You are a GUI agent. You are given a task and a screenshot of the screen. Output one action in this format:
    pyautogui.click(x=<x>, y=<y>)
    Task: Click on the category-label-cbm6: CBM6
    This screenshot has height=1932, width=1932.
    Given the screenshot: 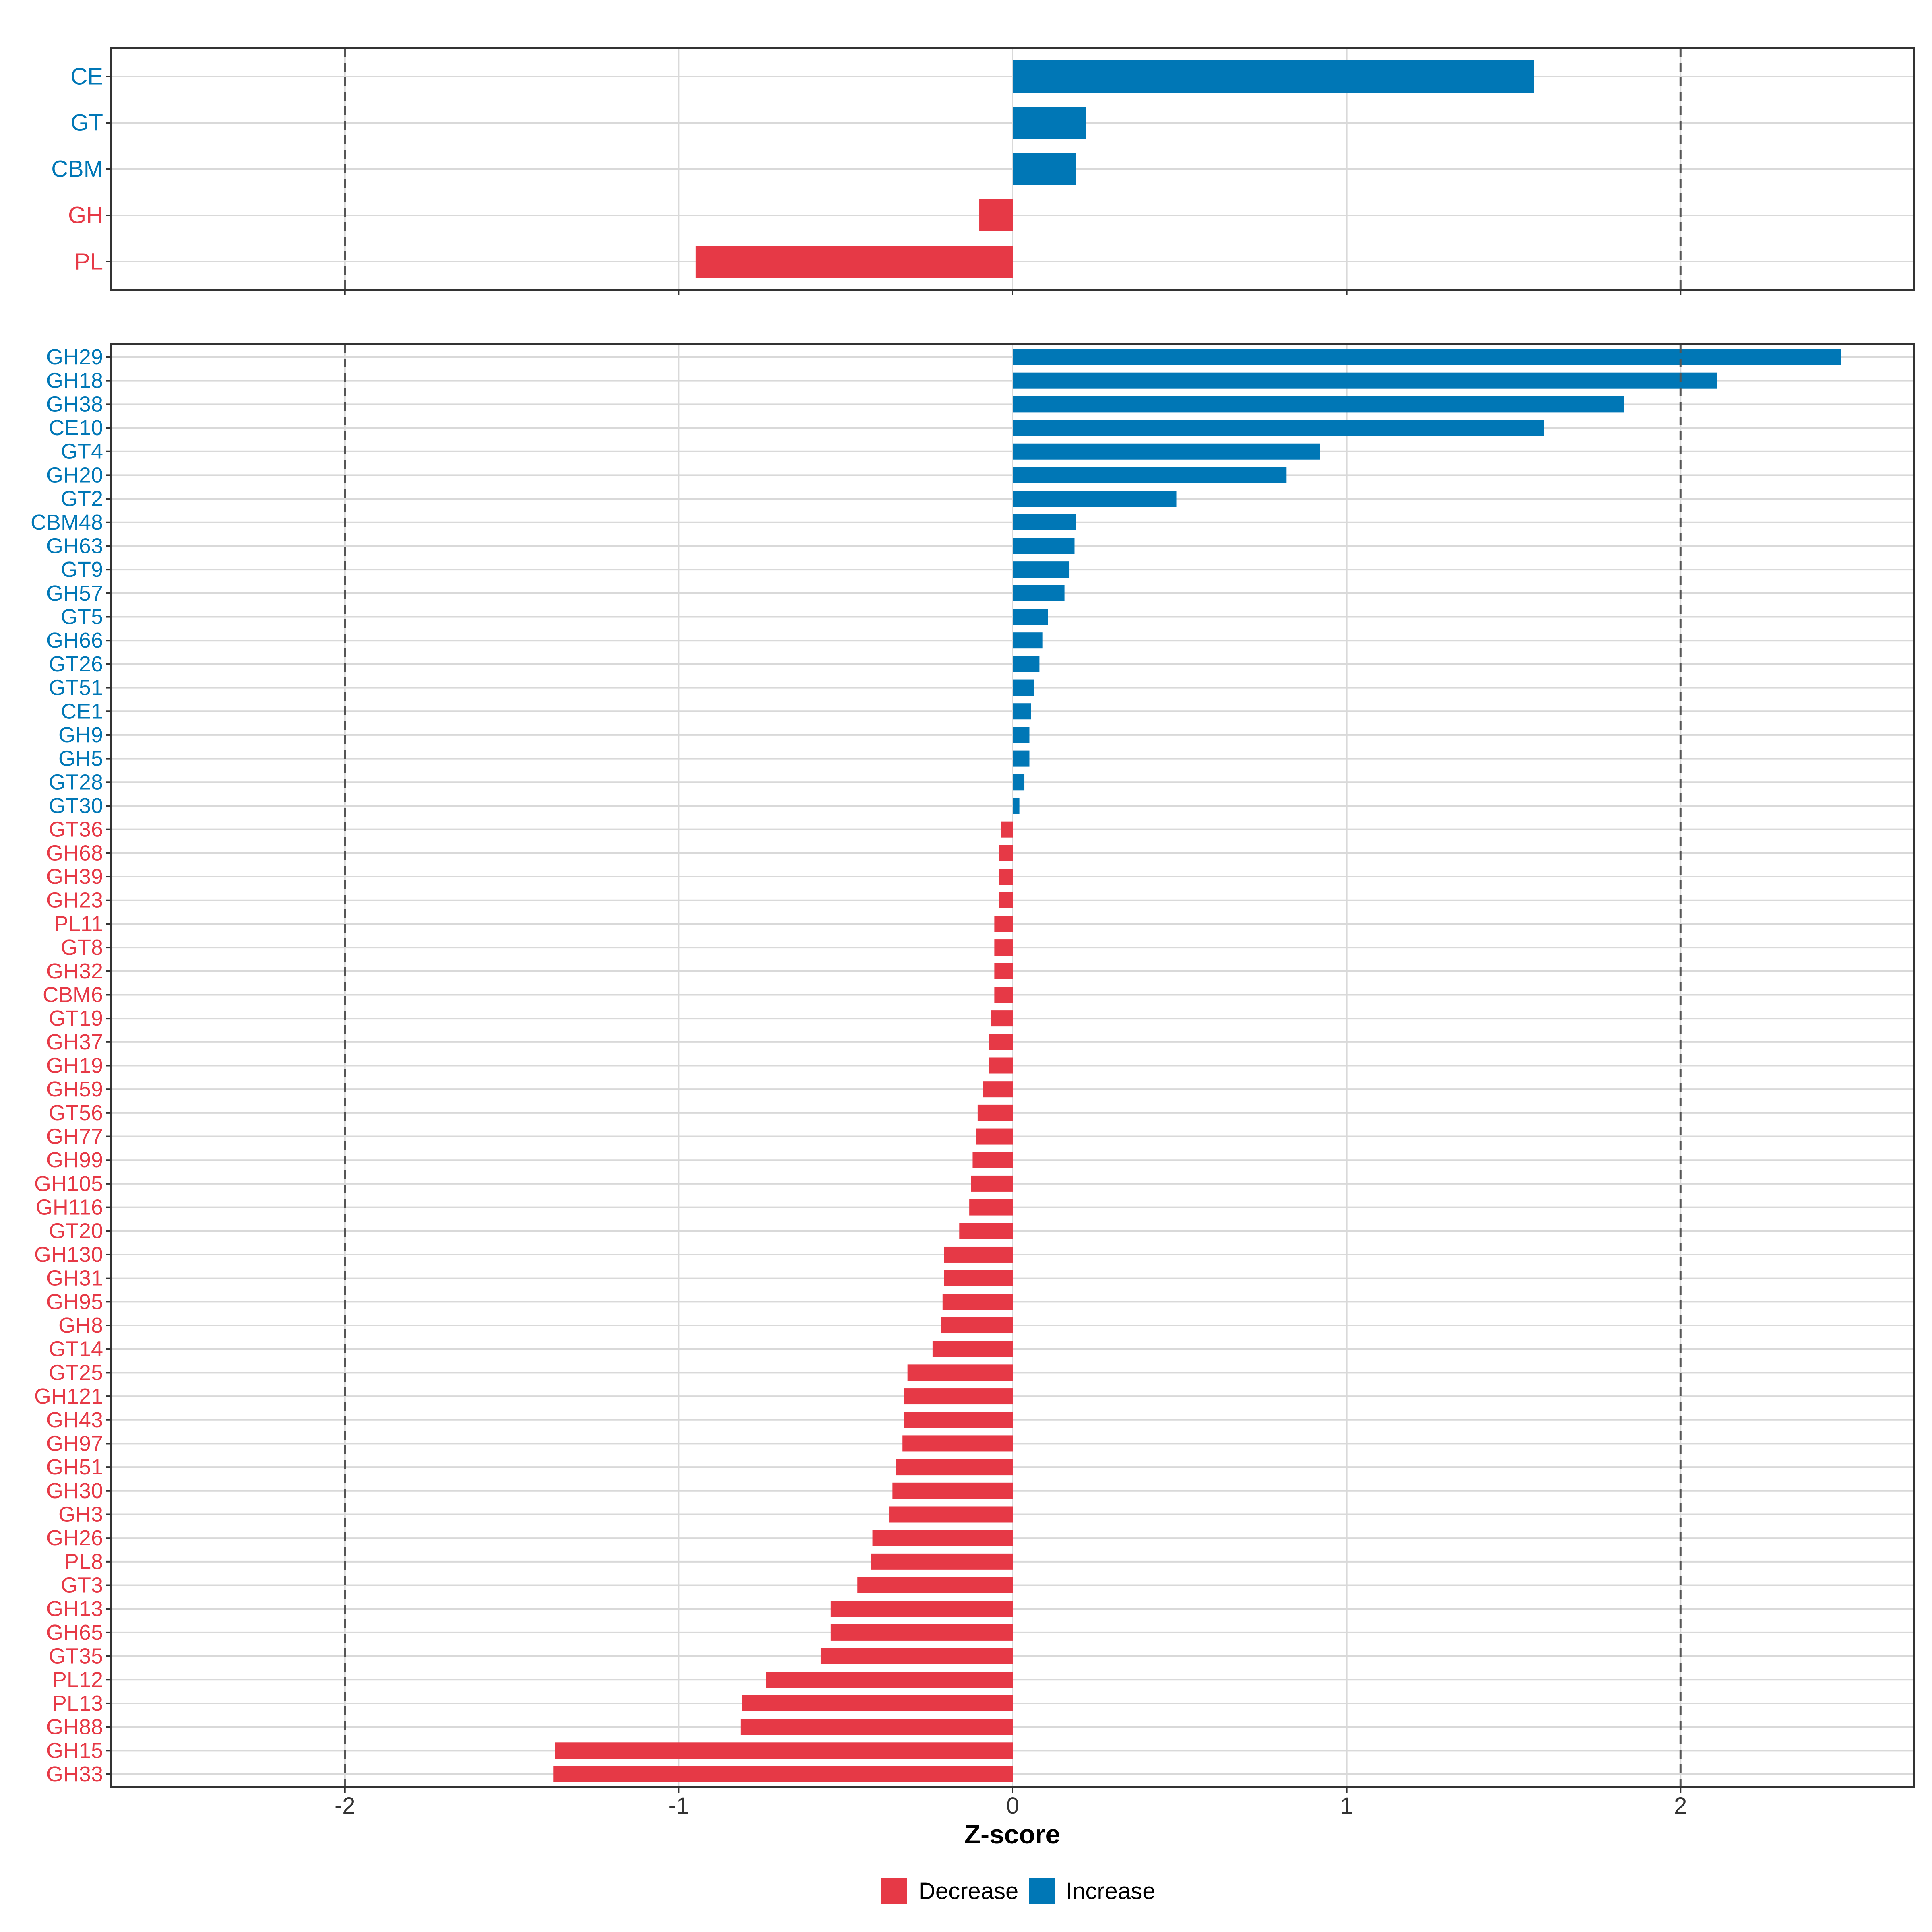 What is the action you would take?
    pyautogui.click(x=73, y=995)
    